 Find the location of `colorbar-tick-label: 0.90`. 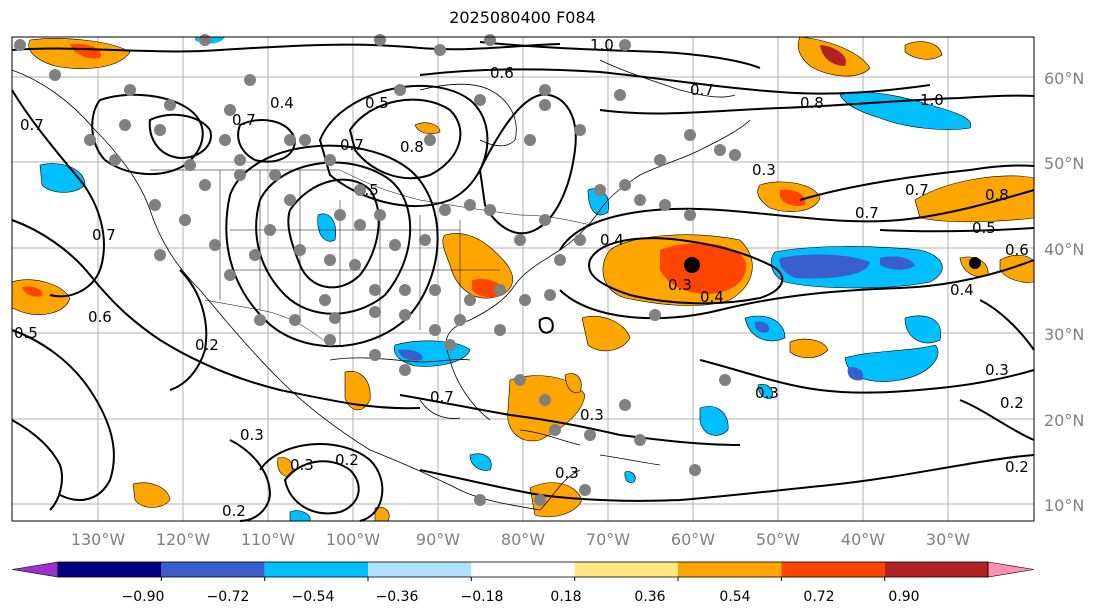

colorbar-tick-label: 0.90 is located at coordinates (903, 597).